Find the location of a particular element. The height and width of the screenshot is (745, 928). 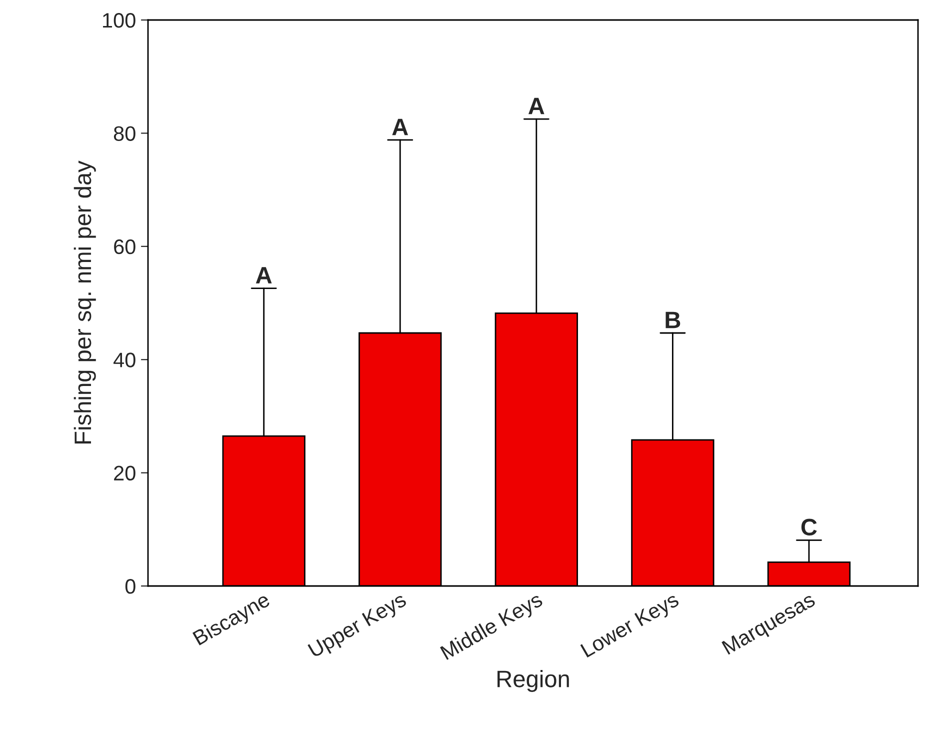

y-tick-label: 0 is located at coordinates (130, 586).